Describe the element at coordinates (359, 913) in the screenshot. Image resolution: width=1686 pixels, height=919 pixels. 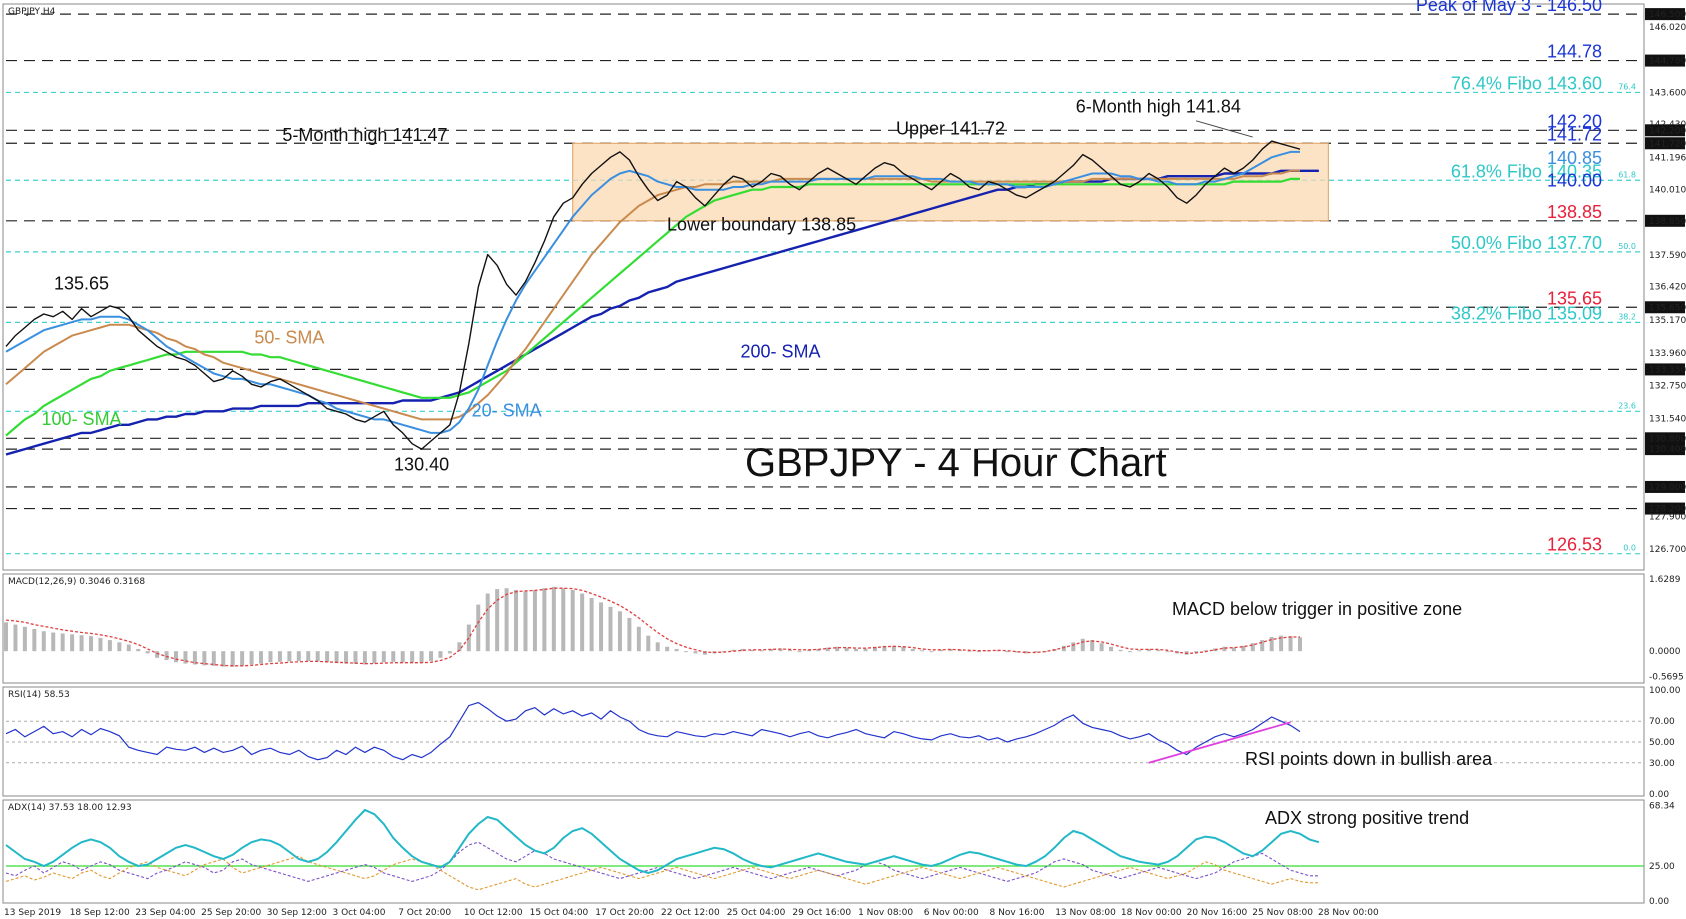
I see `x-tick-5: 3 Oct 04:00` at that location.